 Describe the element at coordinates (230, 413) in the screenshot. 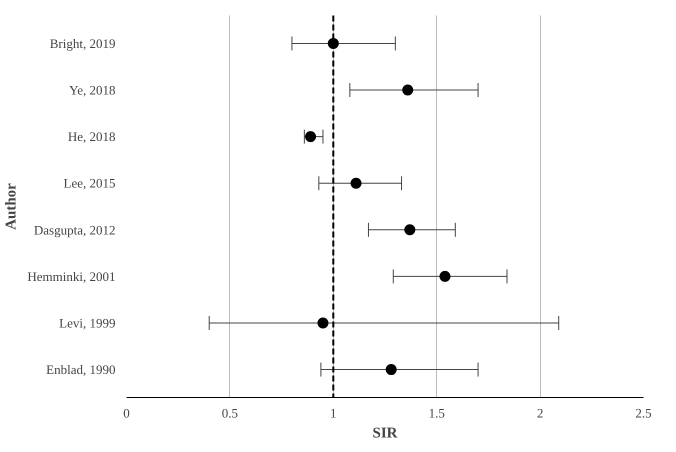

I see `x-tick-label: 0.5` at that location.